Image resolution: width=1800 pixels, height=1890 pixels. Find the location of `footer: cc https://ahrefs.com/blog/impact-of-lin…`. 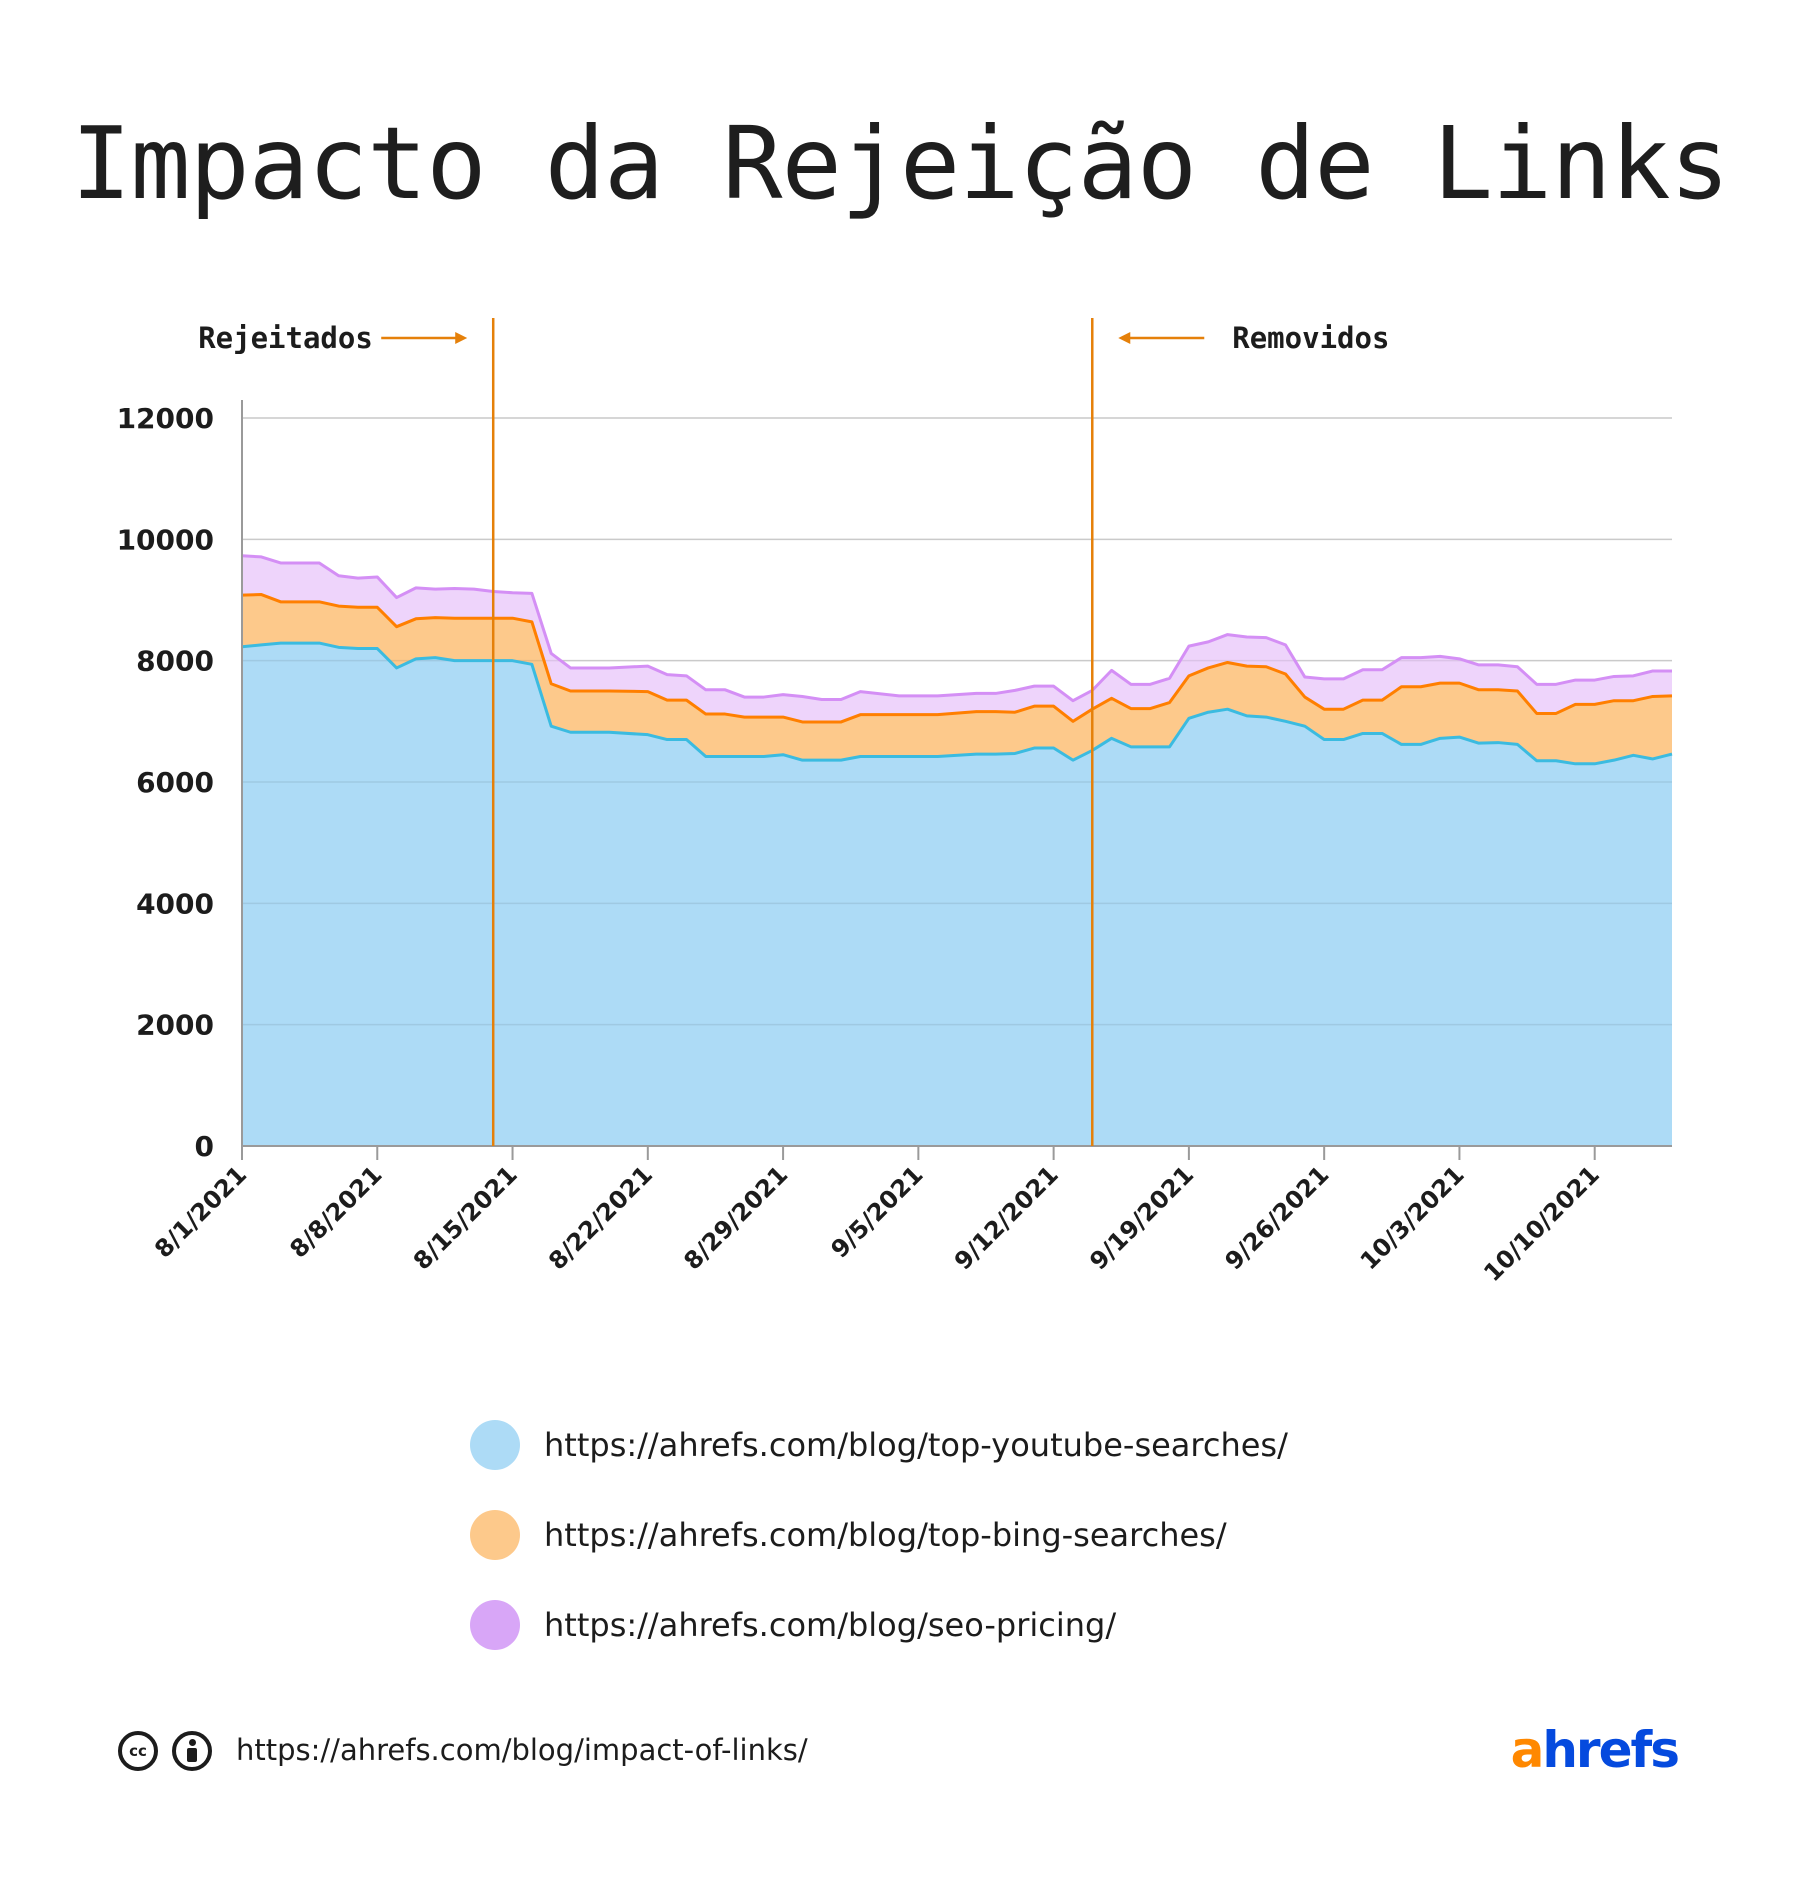

footer: cc https://ahrefs.com/blog/impact-of-lin… is located at coordinates (899, 1753).